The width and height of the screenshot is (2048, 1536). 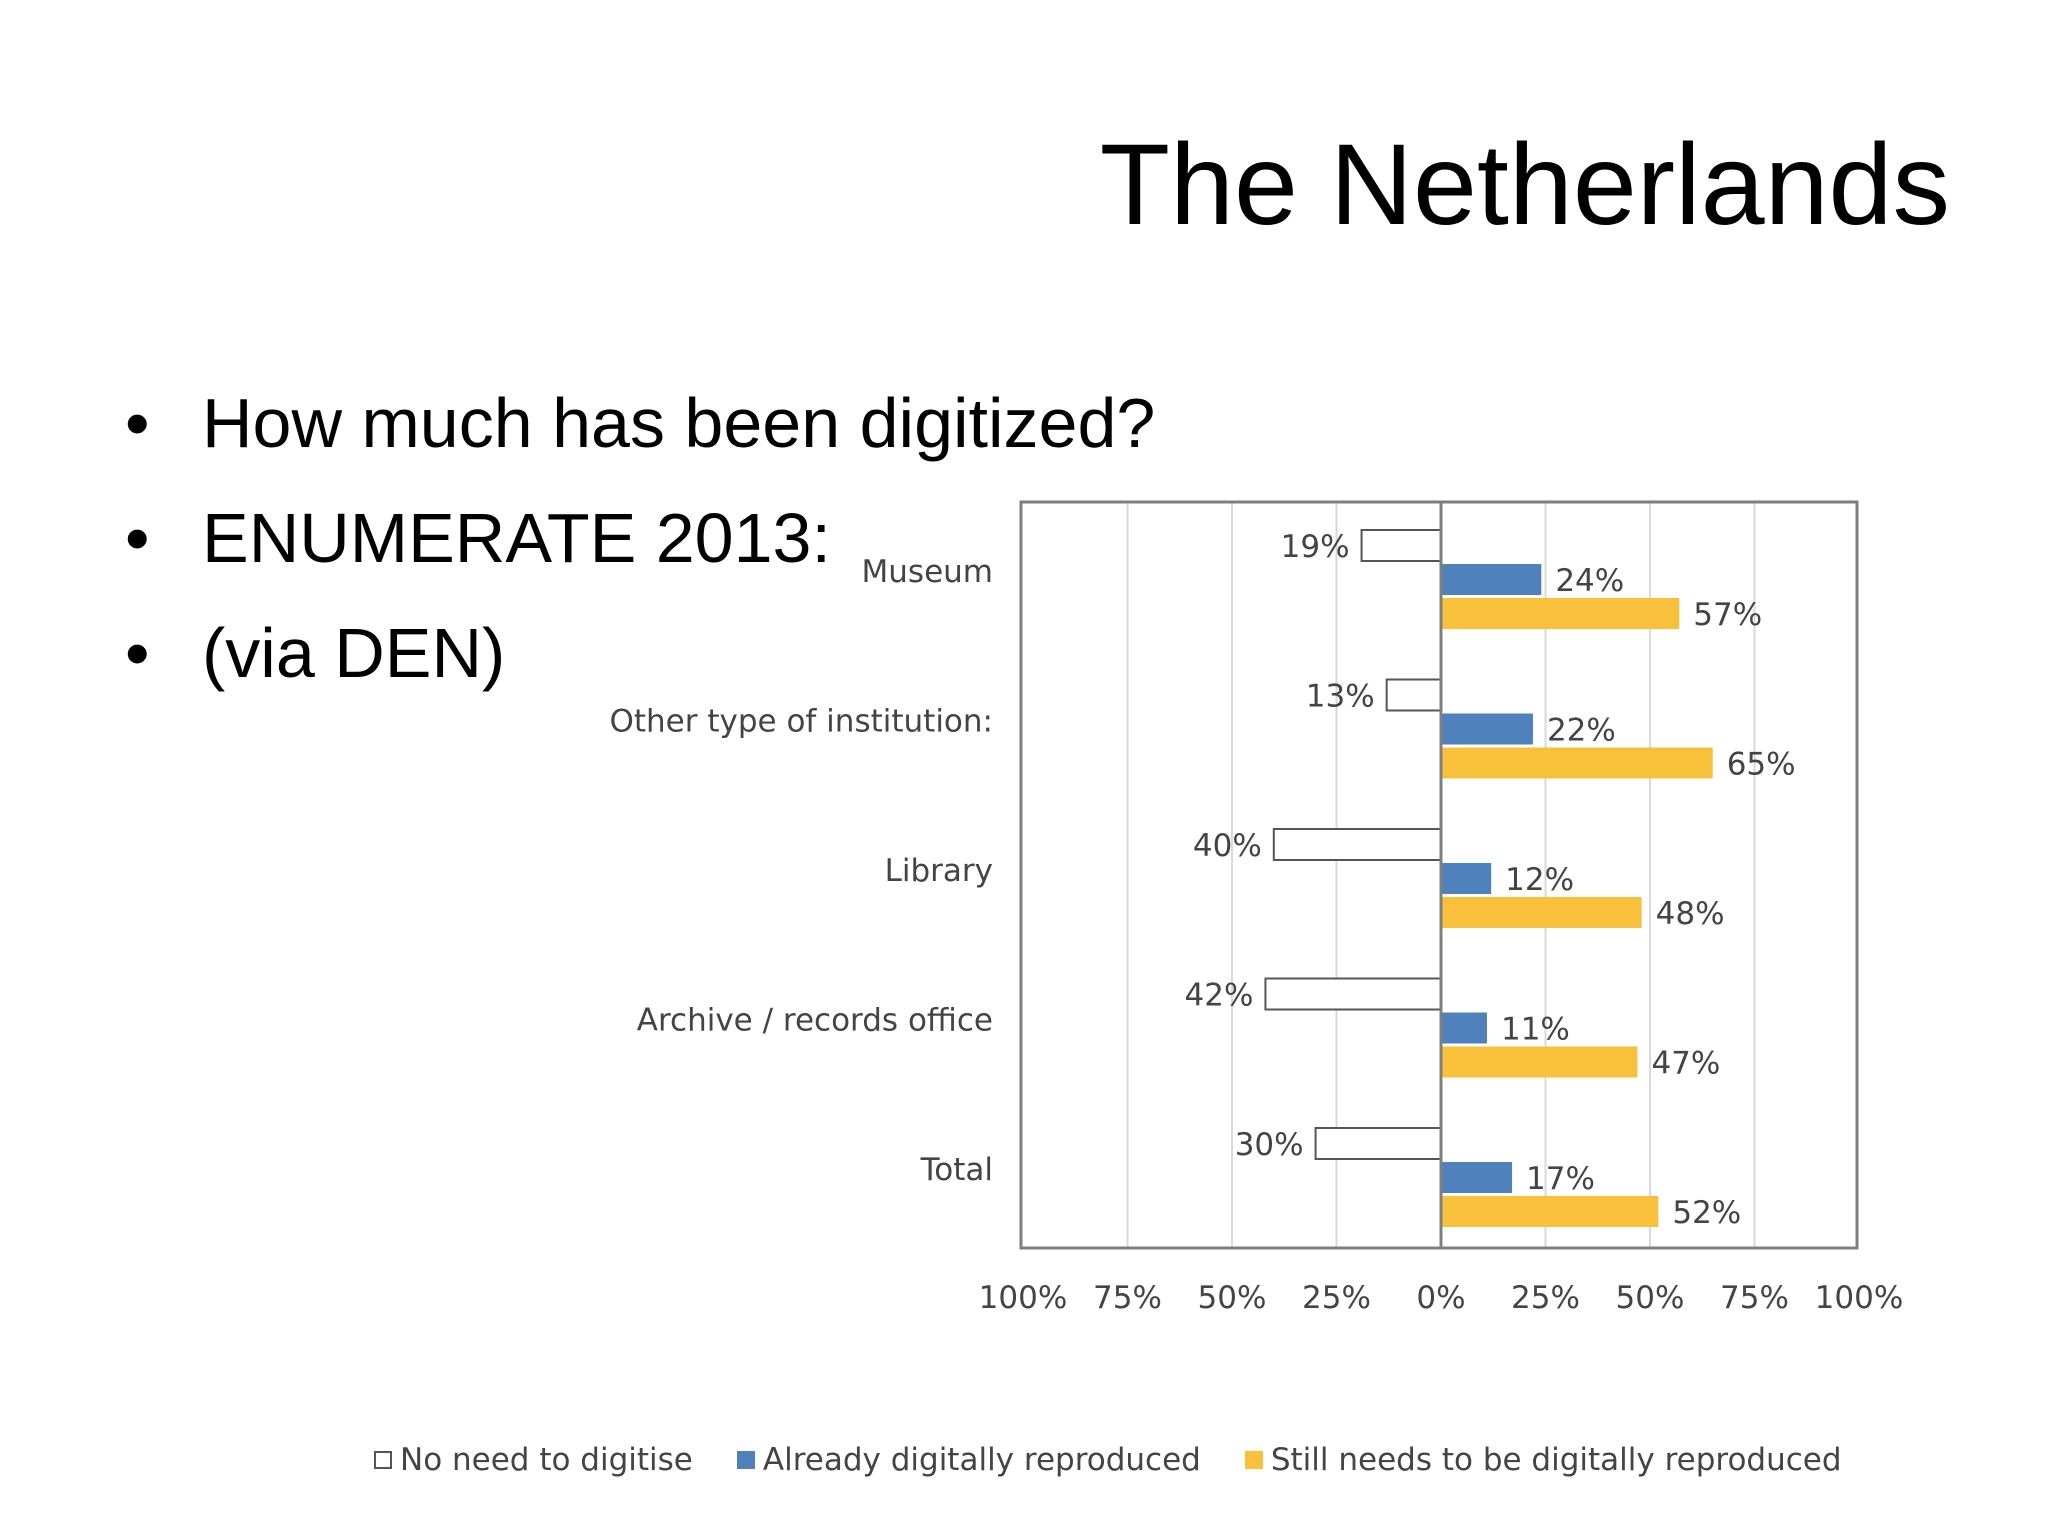 I want to click on legend-swatch-still-needs, so click(x=1253, y=1460).